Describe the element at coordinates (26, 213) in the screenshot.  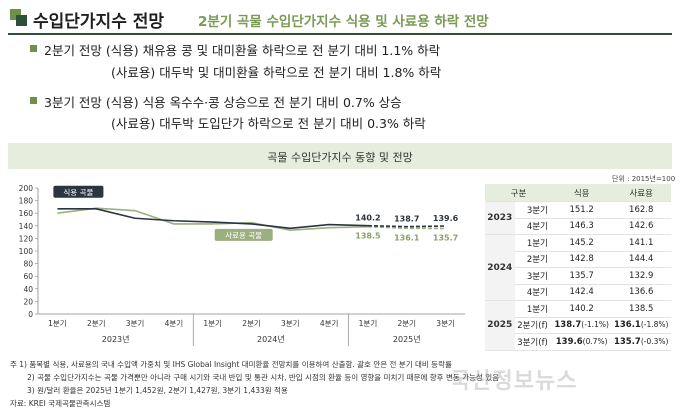
I see `y-tick-label: 160` at that location.